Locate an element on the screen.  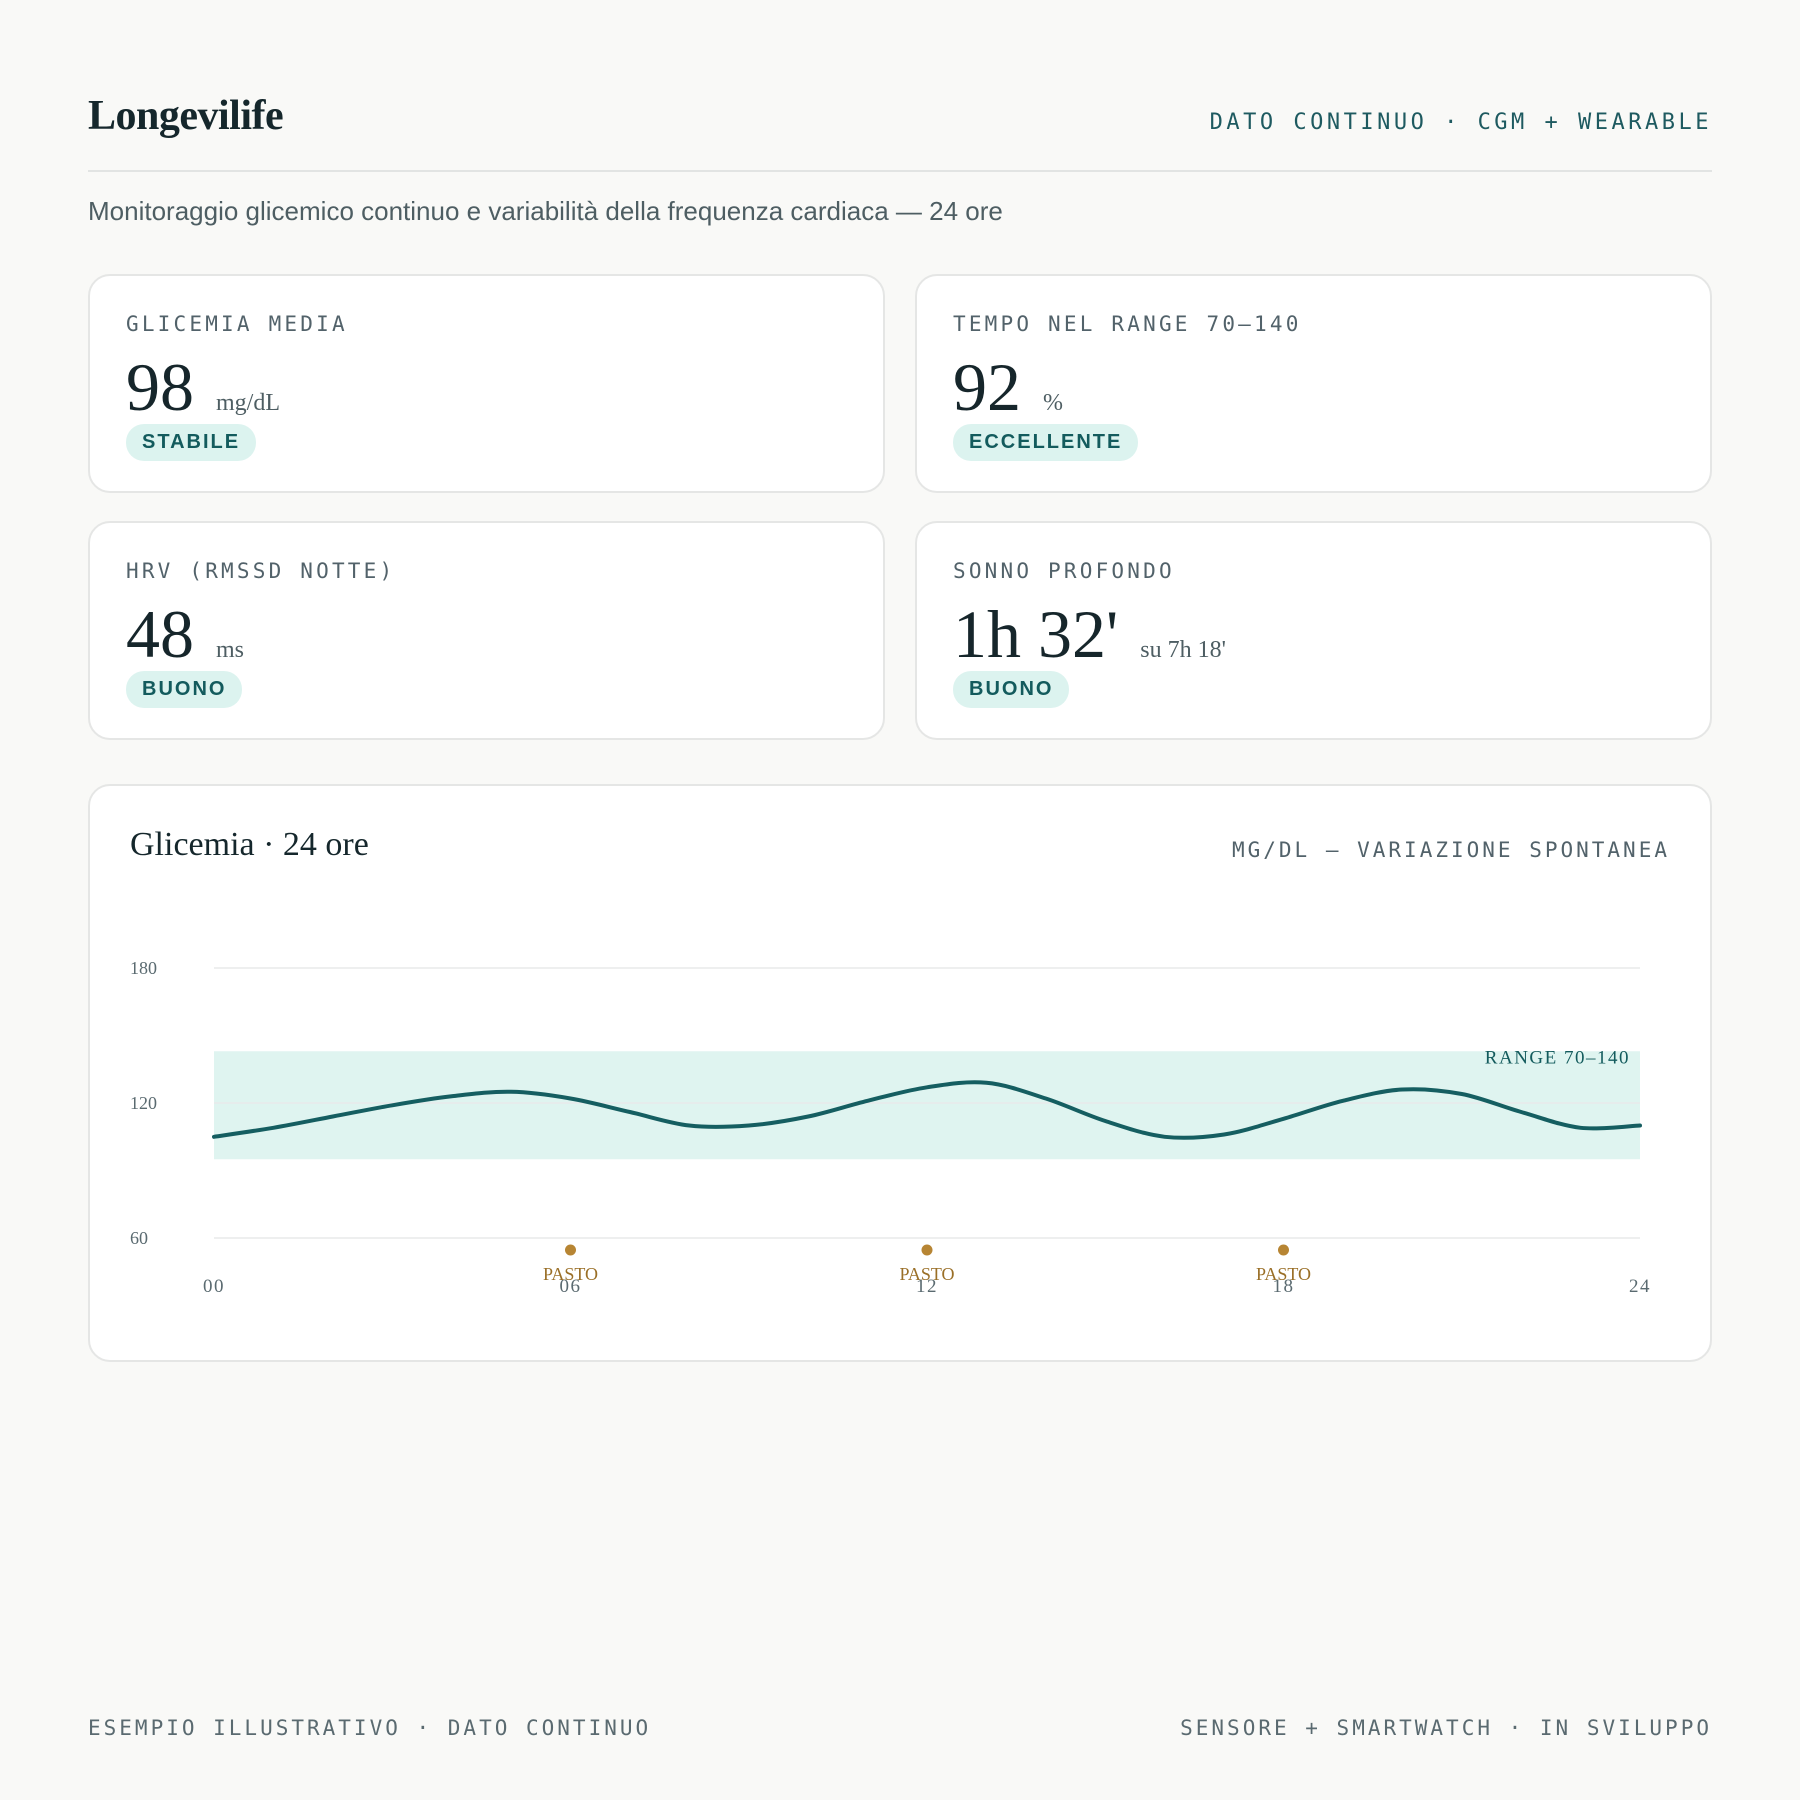
kpi-value-row: 48 ms is located at coordinates (185, 634).